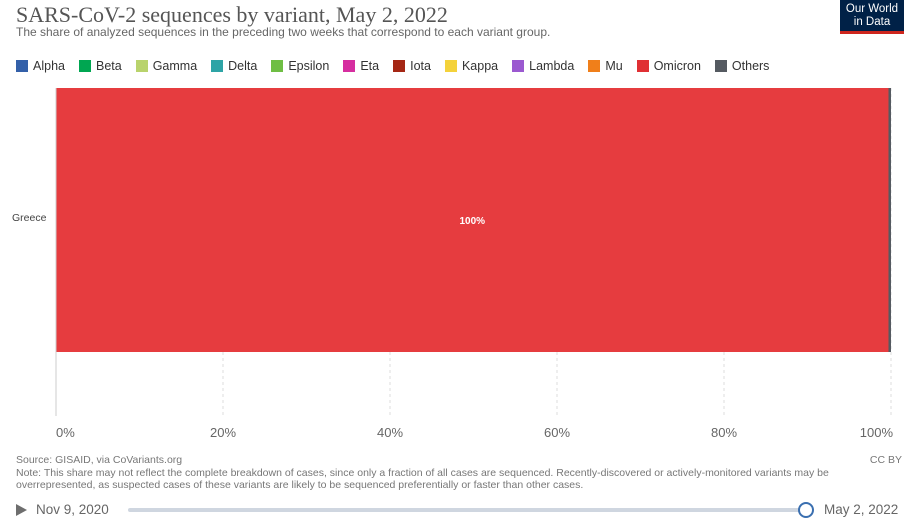  Describe the element at coordinates (467, 510) in the screenshot. I see `timeline-track` at that location.